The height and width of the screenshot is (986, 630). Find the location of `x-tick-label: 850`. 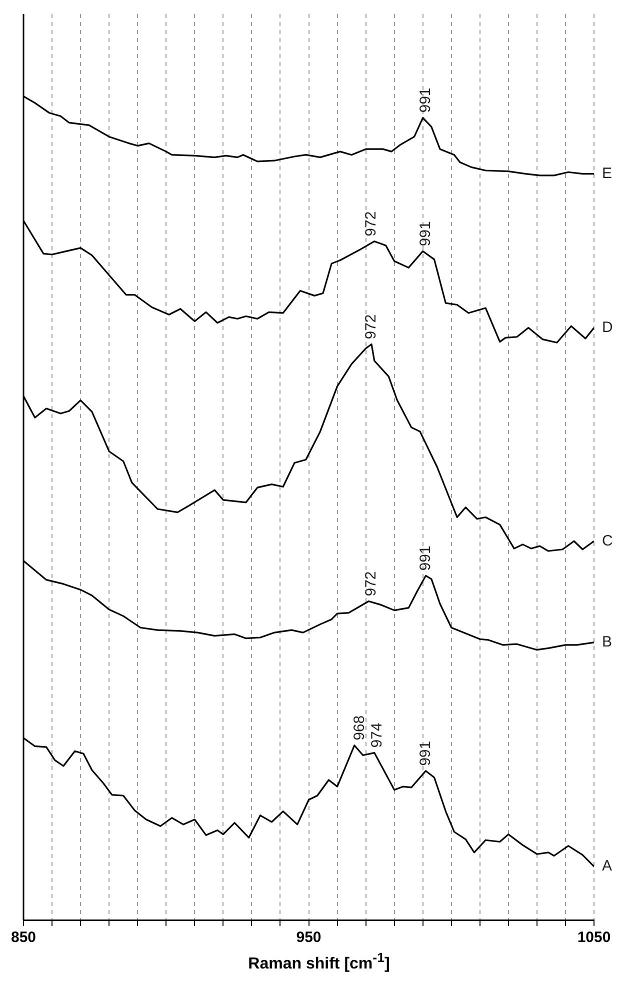

x-tick-label: 850 is located at coordinates (23, 937).